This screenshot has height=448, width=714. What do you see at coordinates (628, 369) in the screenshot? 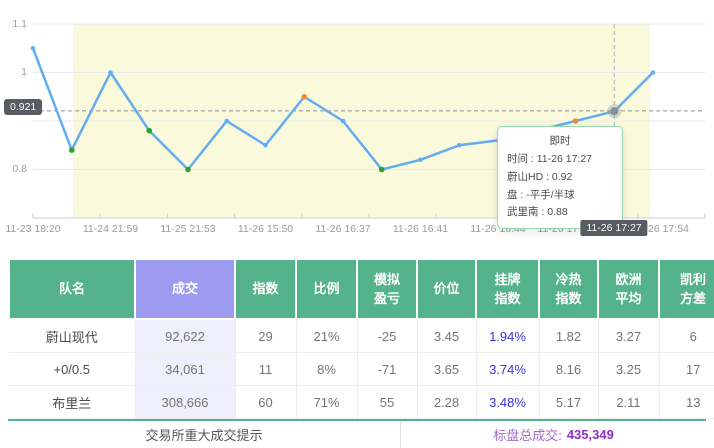
I see `data-cell: 3.25` at bounding box center [628, 369].